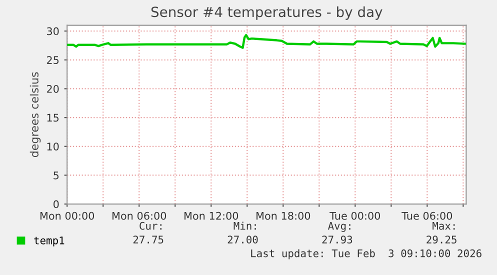 Image resolution: width=497 pixels, height=275 pixels. What do you see at coordinates (56, 204) in the screenshot?
I see `y-tick-label: 0` at bounding box center [56, 204].